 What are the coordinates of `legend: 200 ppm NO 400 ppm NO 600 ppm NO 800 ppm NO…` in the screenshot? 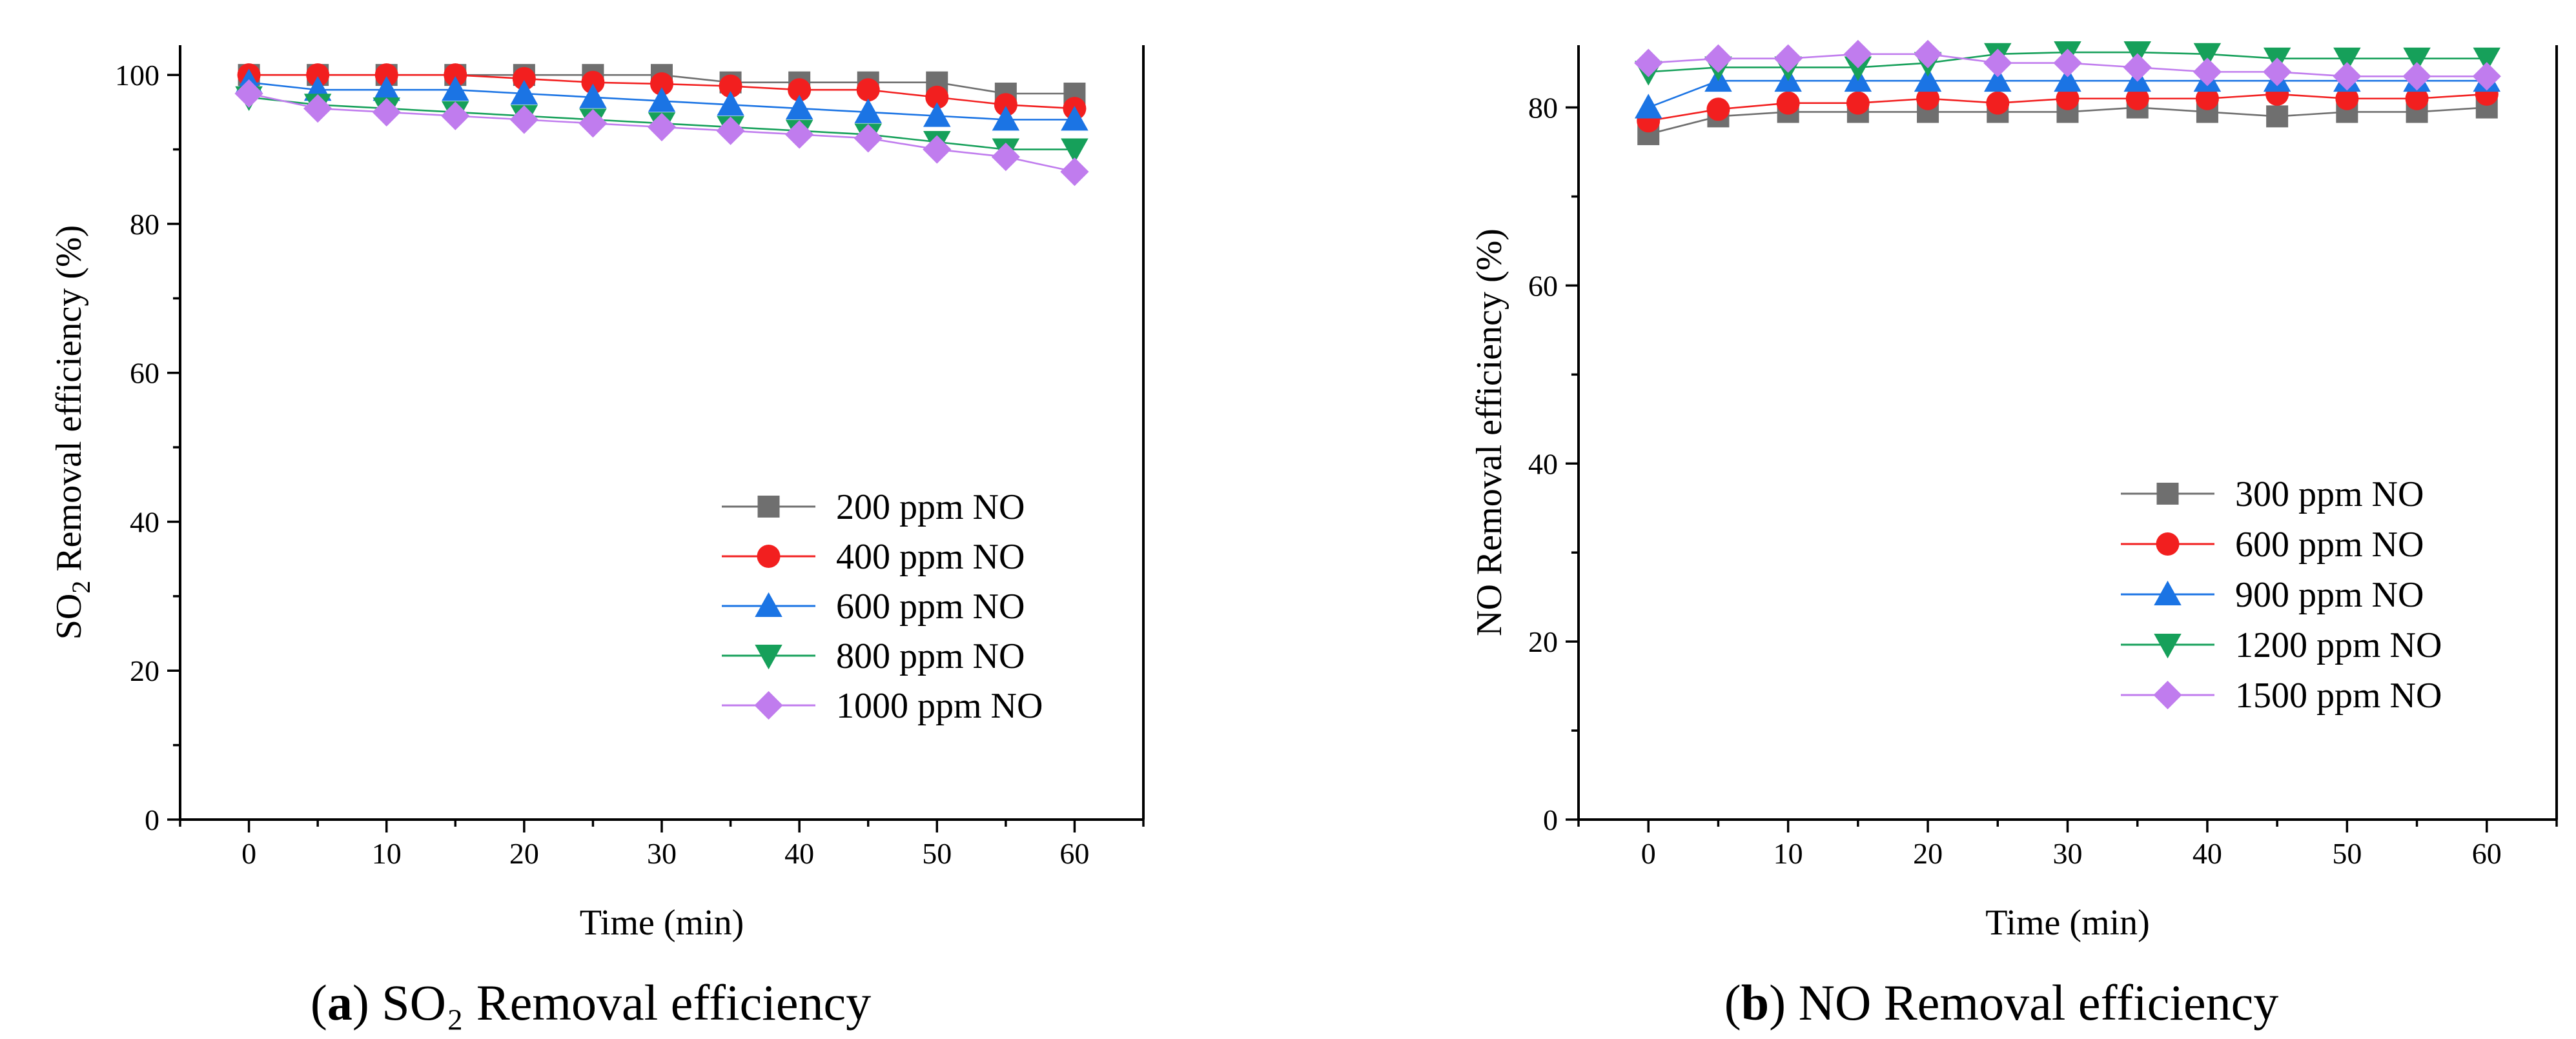 It's located at (882, 606).